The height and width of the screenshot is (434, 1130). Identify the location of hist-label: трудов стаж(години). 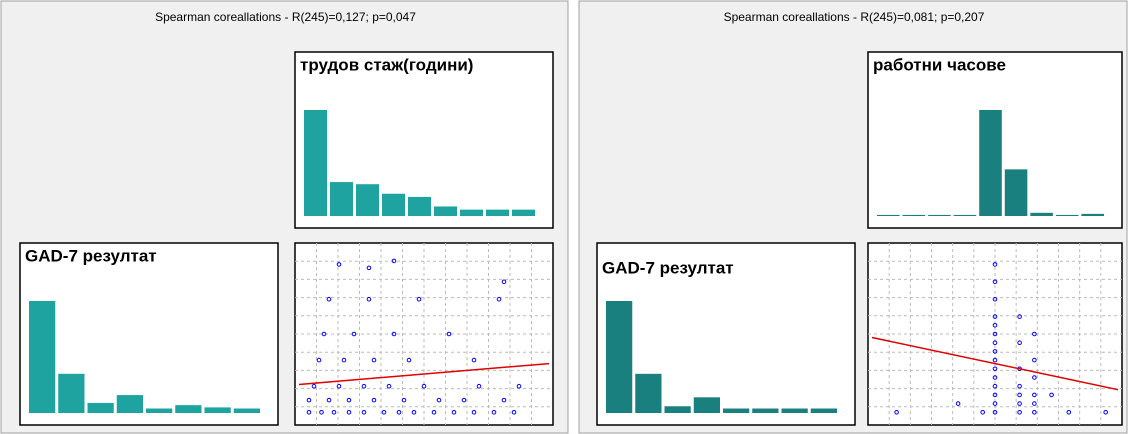
(386, 64).